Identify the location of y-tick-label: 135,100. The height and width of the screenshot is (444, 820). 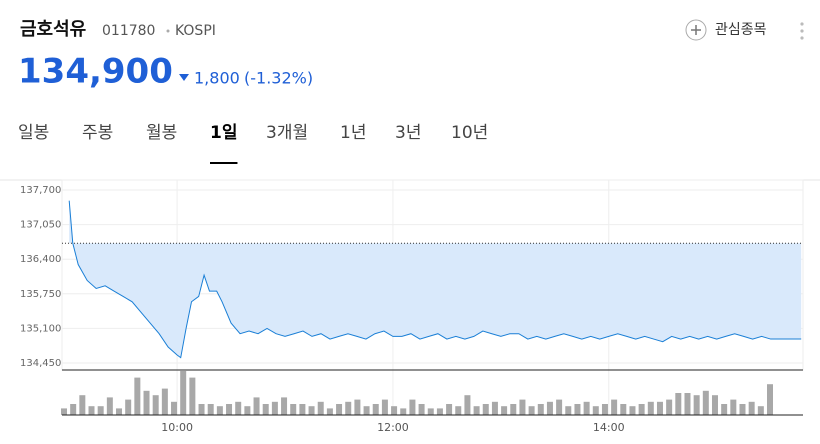
(40, 328).